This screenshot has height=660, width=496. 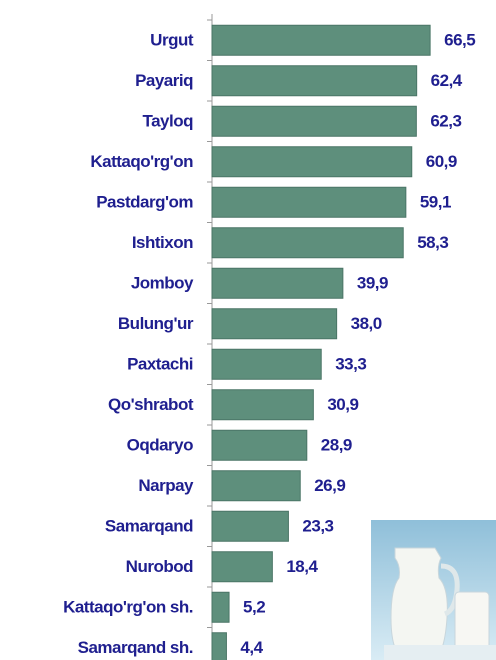 What do you see at coordinates (141, 161) in the screenshot?
I see `category-label: Kattaqo'rg'on` at bounding box center [141, 161].